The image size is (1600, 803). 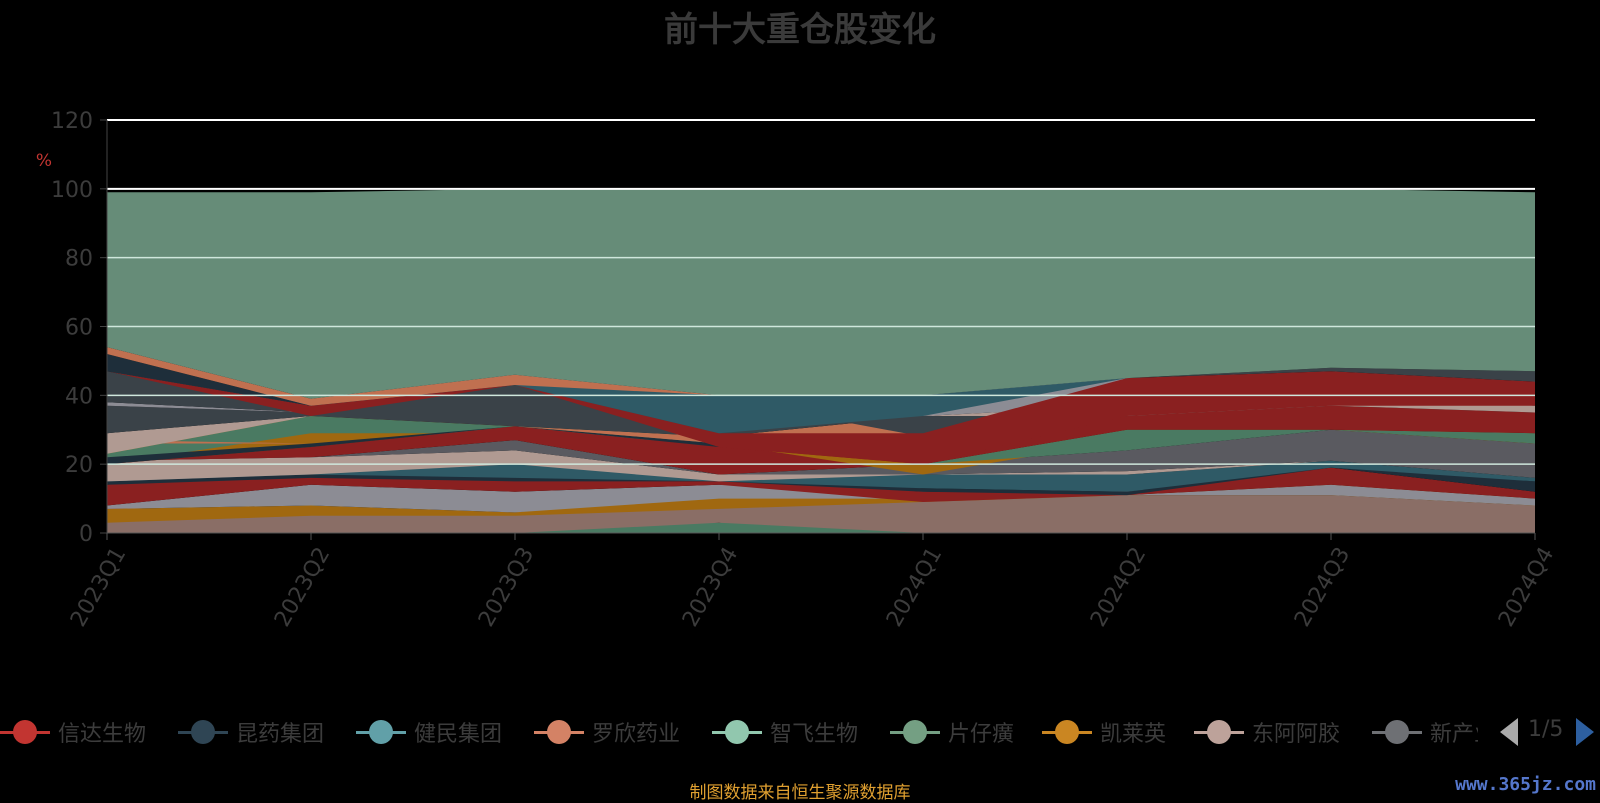 I want to click on legend-items: 信达生物 昆药集团 健民集团 罗欣药业 智飞生物 片仔癀 凯莱英 东阿阿胶 新产业, so click(x=739, y=732).